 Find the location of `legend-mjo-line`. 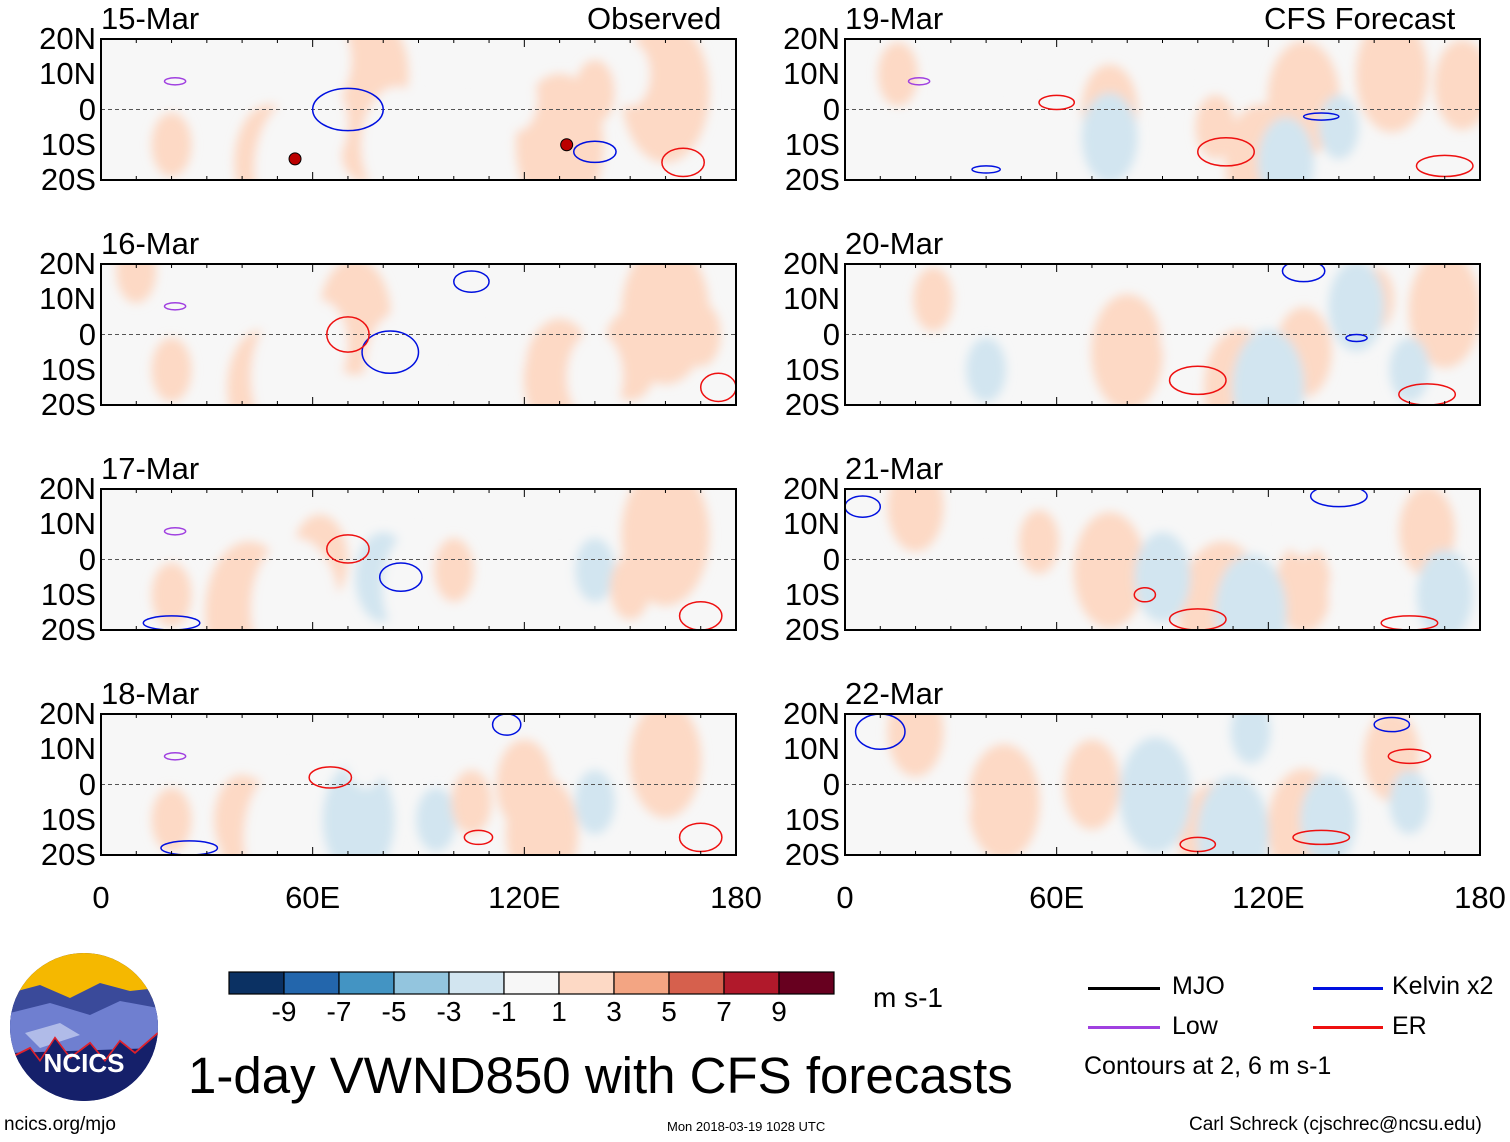

legend-mjo-line is located at coordinates (1124, 988).